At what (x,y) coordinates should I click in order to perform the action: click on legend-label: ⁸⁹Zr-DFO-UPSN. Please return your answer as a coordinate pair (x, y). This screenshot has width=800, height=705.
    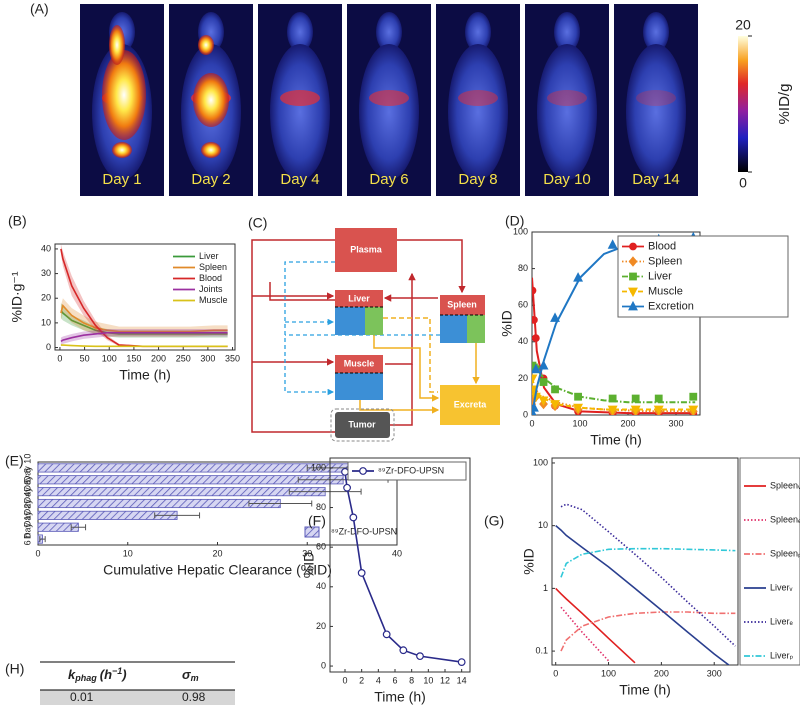
    Looking at the image, I should click on (364, 531).